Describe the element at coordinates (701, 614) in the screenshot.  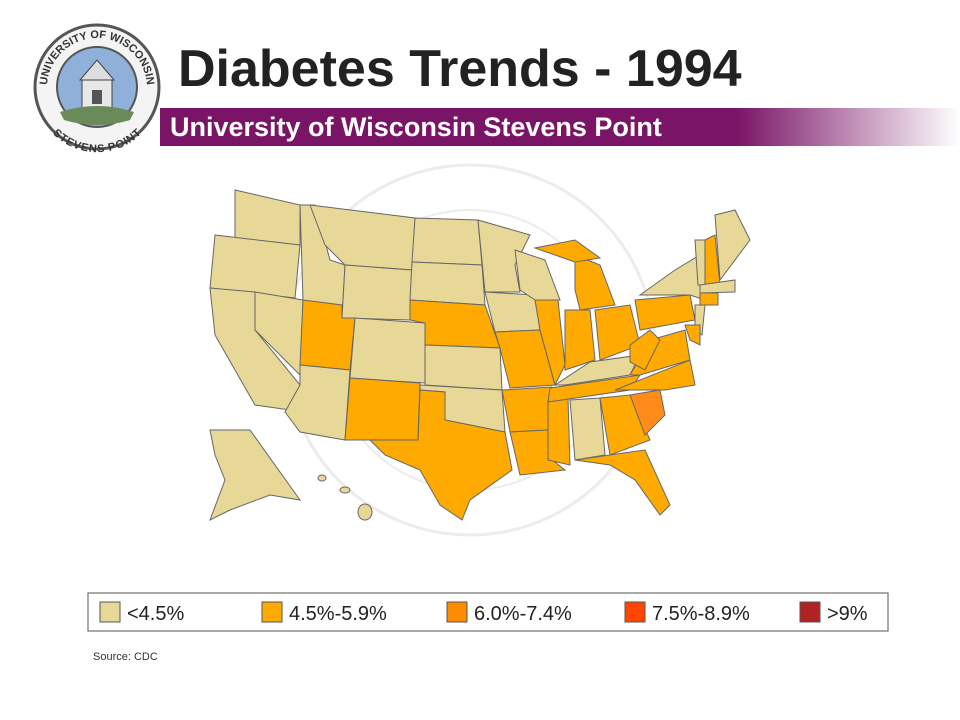
I see `legend-label: 7.5%-8.9%` at that location.